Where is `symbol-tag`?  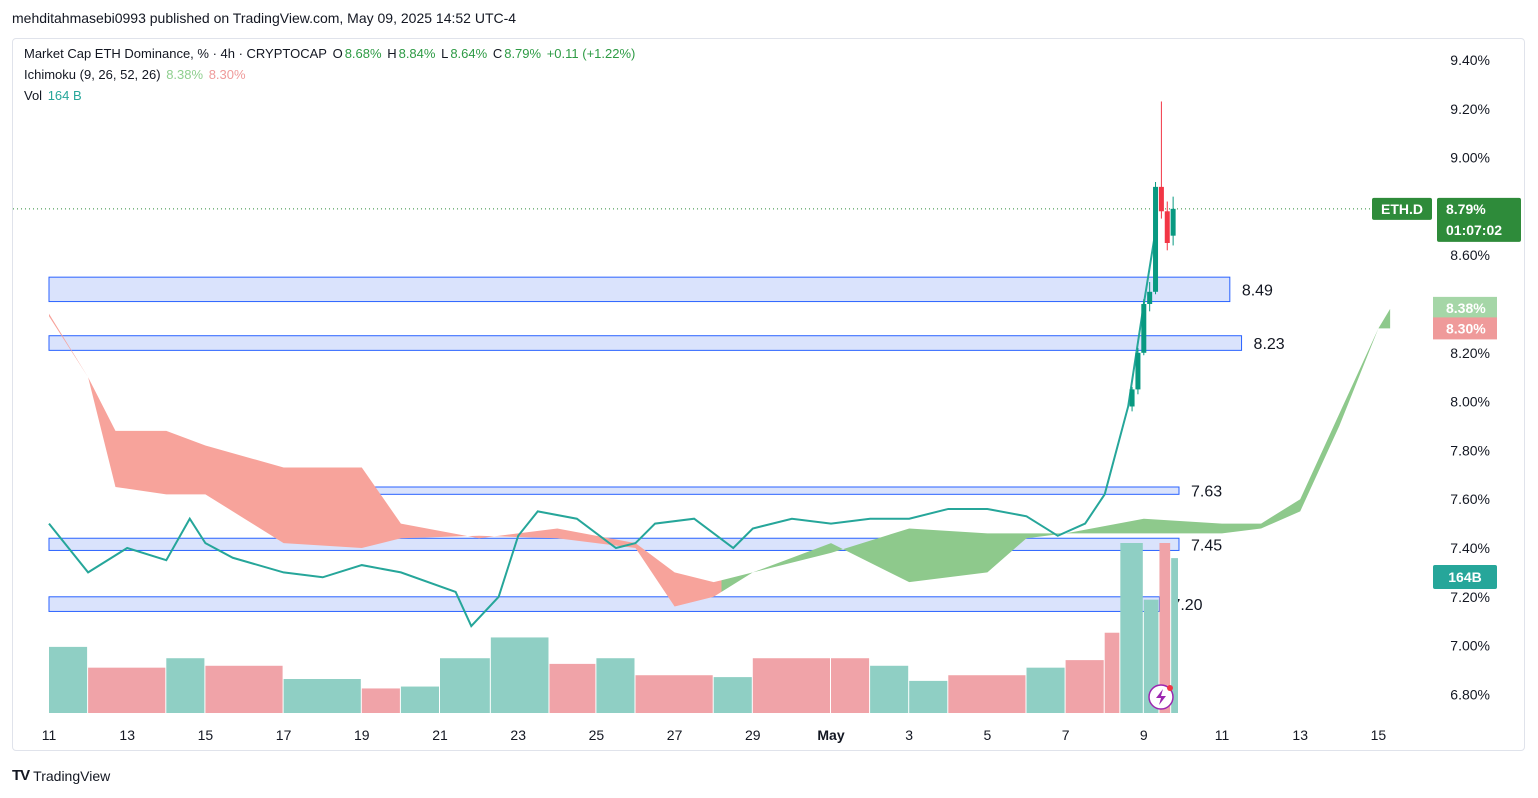
symbol-tag is located at coordinates (1402, 208).